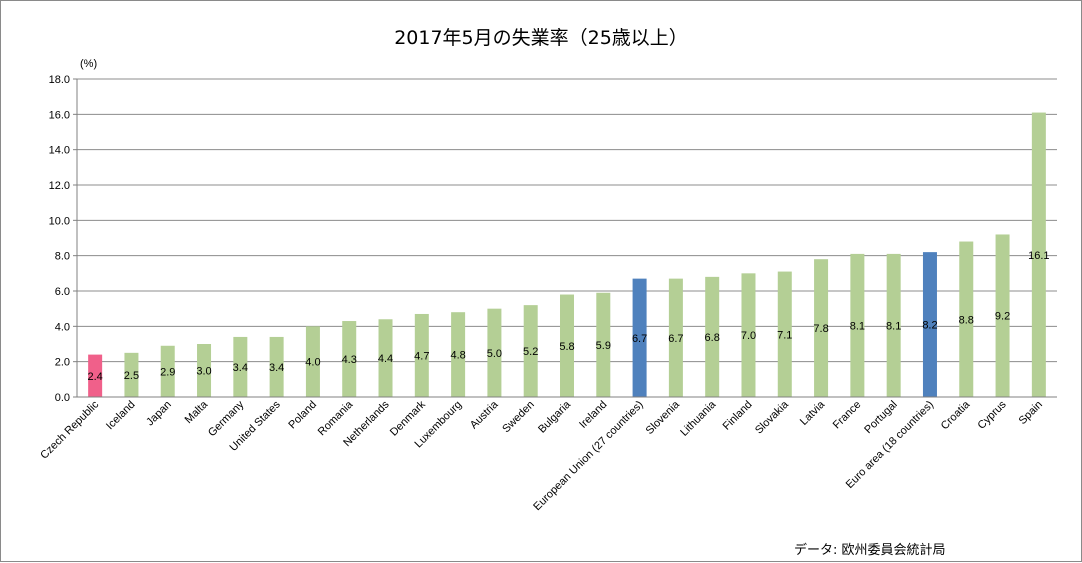  I want to click on data-label: 8.2, so click(929, 326).